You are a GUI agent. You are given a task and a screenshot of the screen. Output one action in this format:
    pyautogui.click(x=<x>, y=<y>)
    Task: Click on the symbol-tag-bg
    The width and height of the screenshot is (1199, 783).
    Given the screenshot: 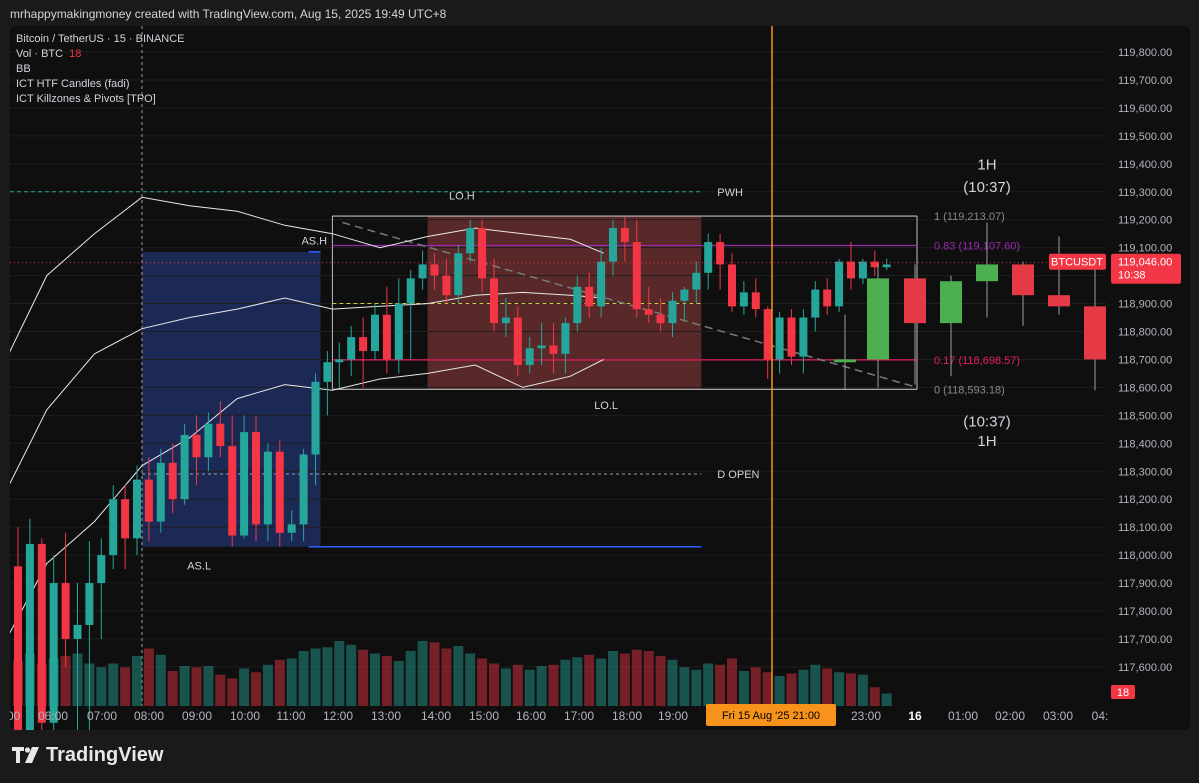 What is the action you would take?
    pyautogui.click(x=1077, y=261)
    